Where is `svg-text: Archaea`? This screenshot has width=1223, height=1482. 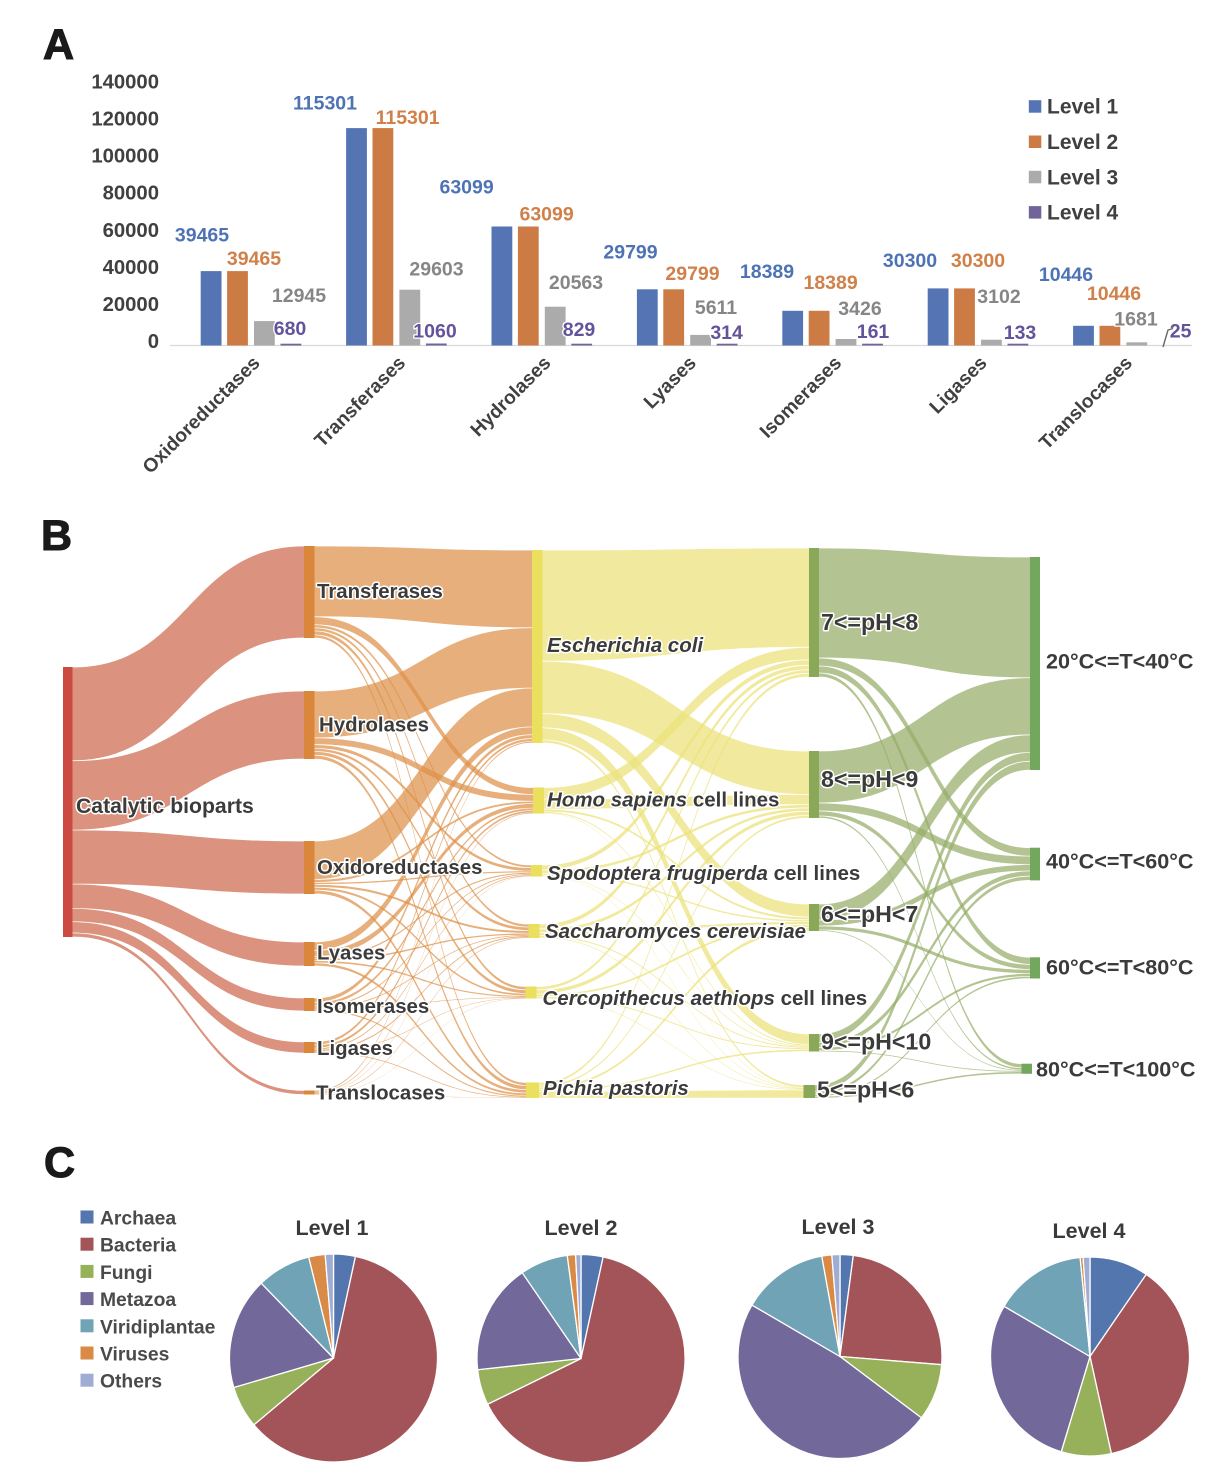
svg-text: Archaea is located at coordinates (138, 1219).